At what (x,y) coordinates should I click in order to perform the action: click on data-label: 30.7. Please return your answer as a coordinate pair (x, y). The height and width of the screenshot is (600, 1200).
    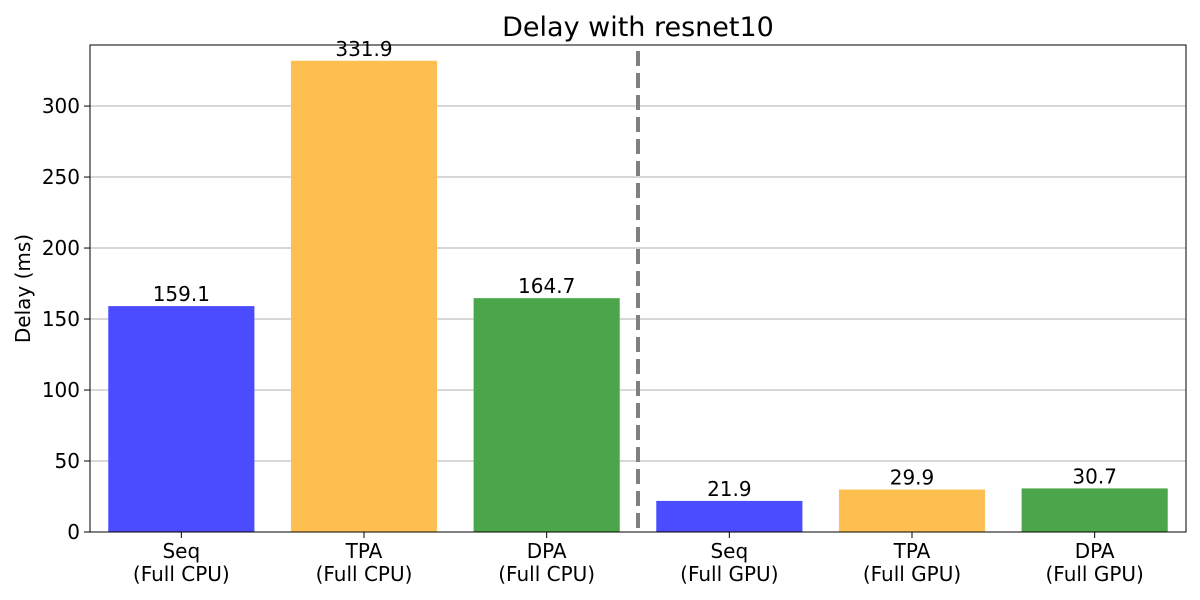
    Looking at the image, I should click on (1094, 476).